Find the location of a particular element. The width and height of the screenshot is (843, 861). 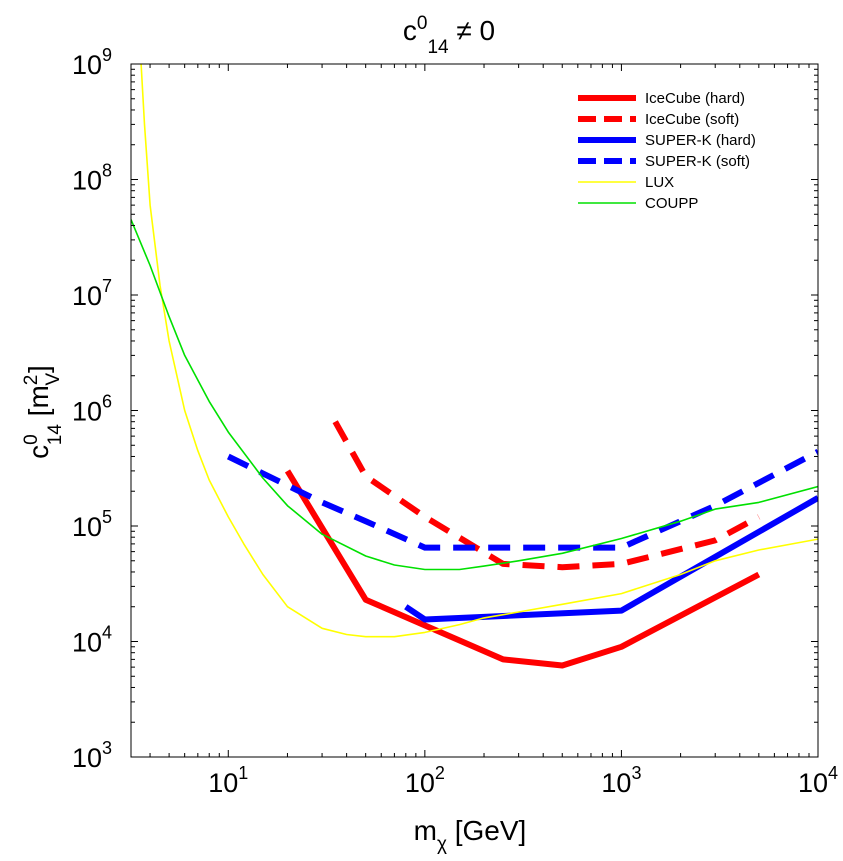

x-tick-label: 10³ is located at coordinates (621, 780).